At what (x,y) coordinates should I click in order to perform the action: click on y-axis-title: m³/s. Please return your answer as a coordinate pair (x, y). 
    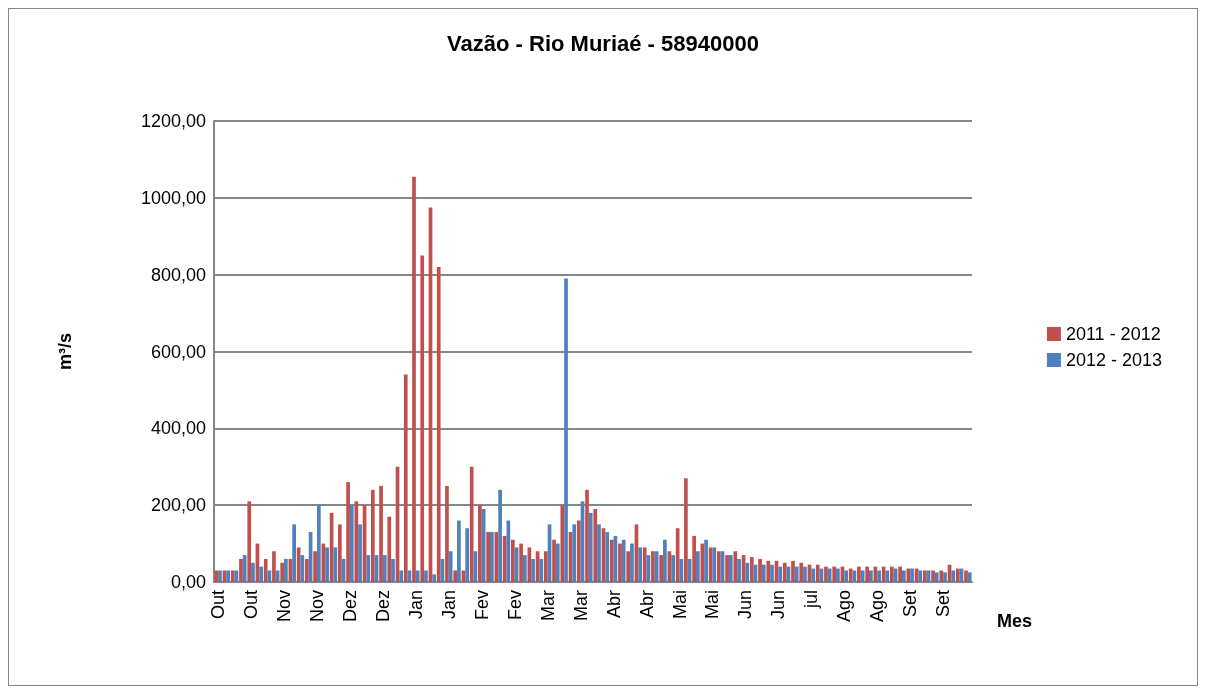
    Looking at the image, I should click on (65, 351).